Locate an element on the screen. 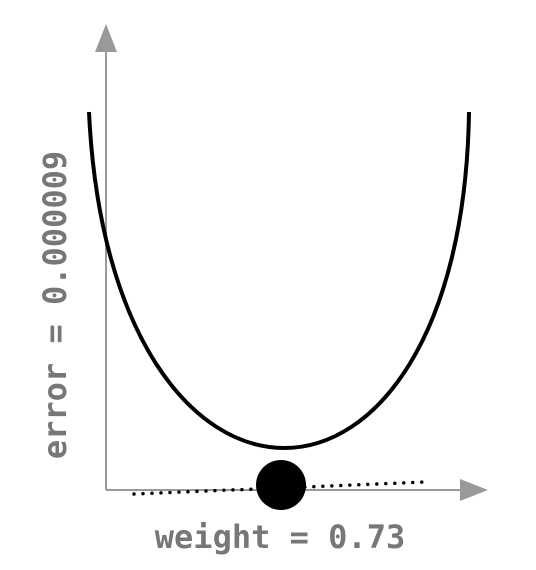  y-axis-label: error = 0.000009 is located at coordinates (55, 305).